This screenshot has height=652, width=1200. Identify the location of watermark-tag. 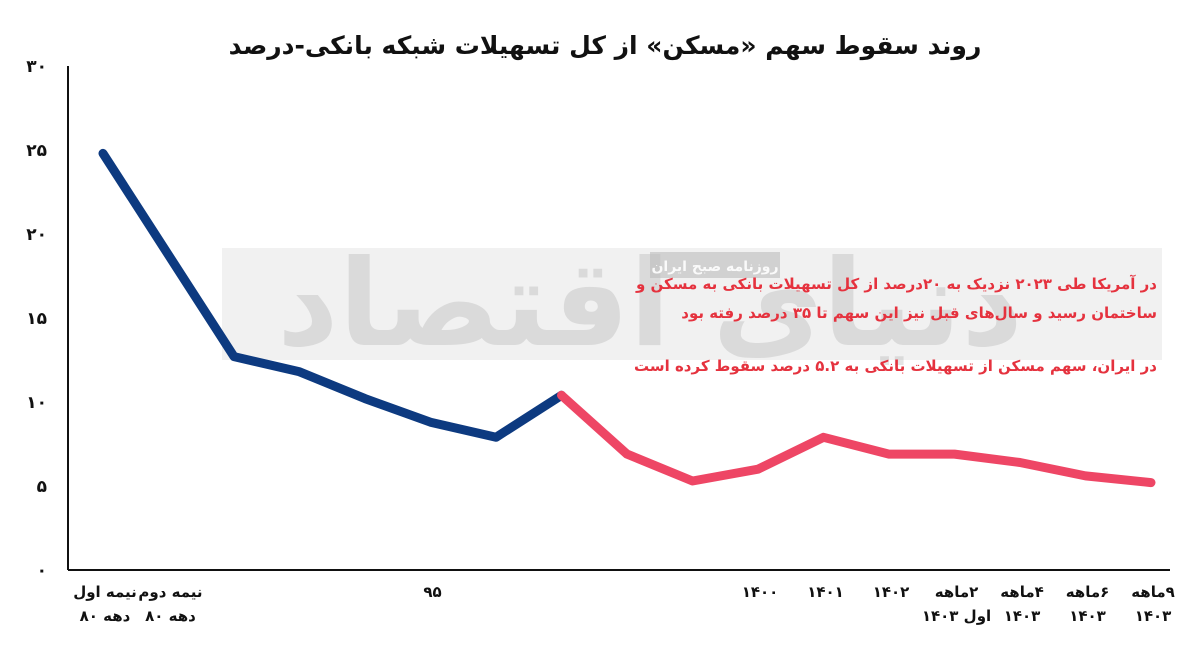
(715, 265).